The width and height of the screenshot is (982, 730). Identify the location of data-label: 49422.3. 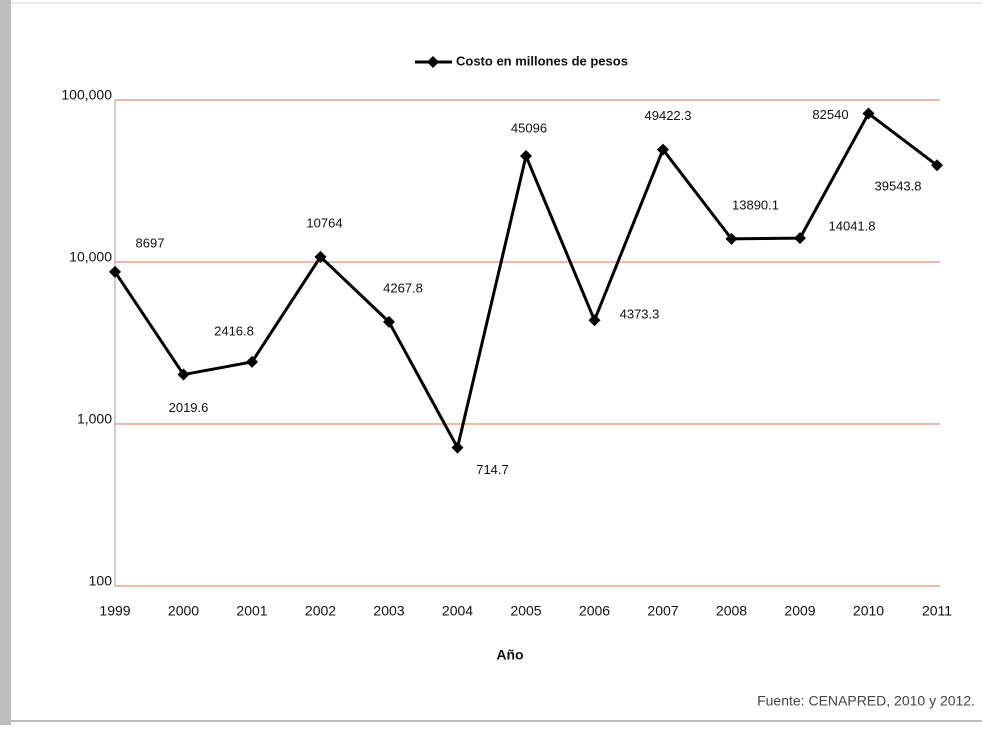
(668, 115).